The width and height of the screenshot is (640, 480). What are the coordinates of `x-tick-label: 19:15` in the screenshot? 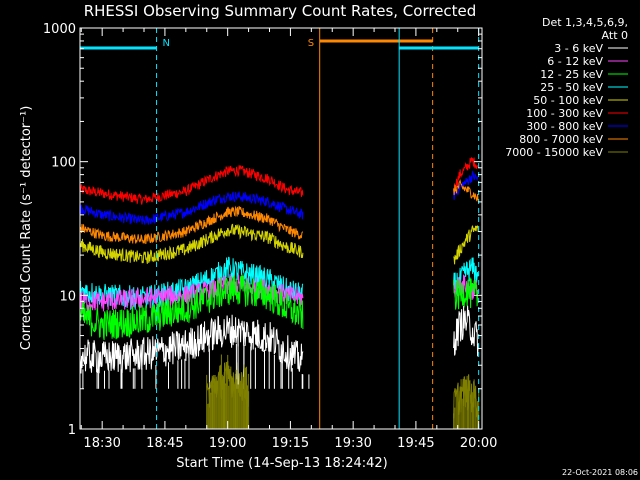 It's located at (290, 443).